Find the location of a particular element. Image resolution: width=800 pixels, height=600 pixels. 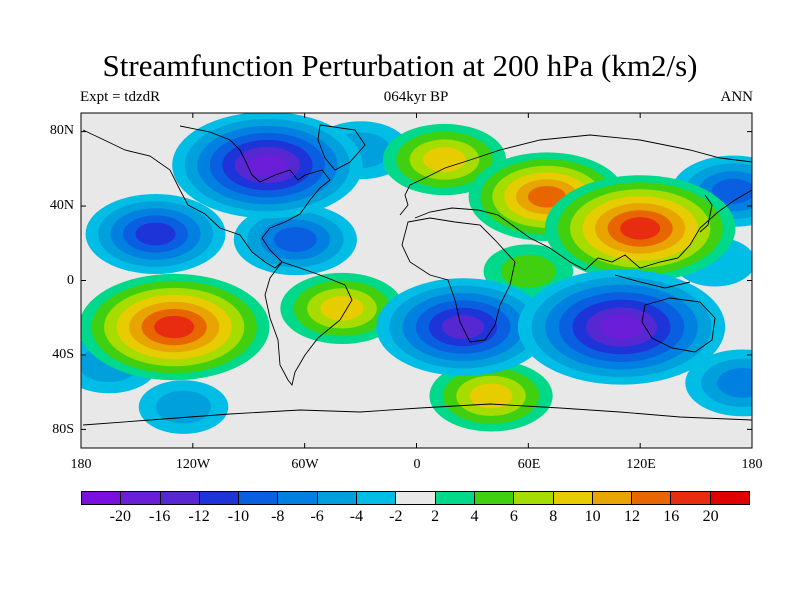

australia-coastline is located at coordinates (678, 325).